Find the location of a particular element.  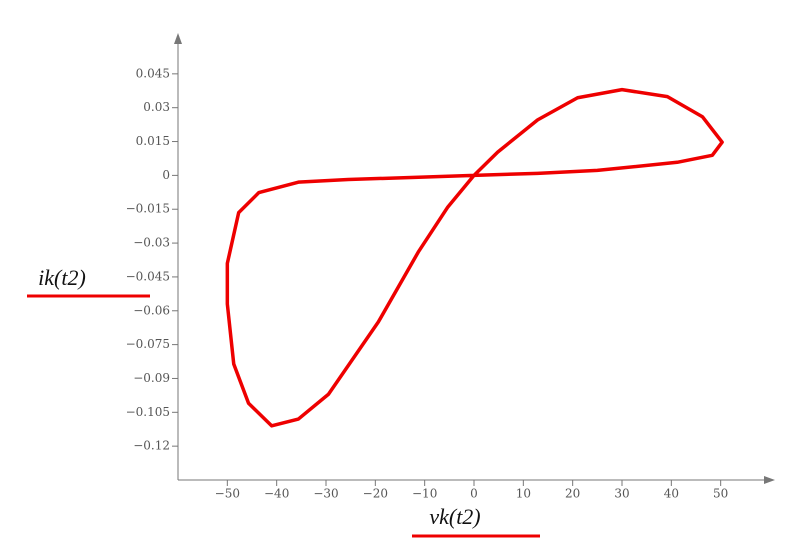

y-tick-label: 0.045 is located at coordinates (153, 73).